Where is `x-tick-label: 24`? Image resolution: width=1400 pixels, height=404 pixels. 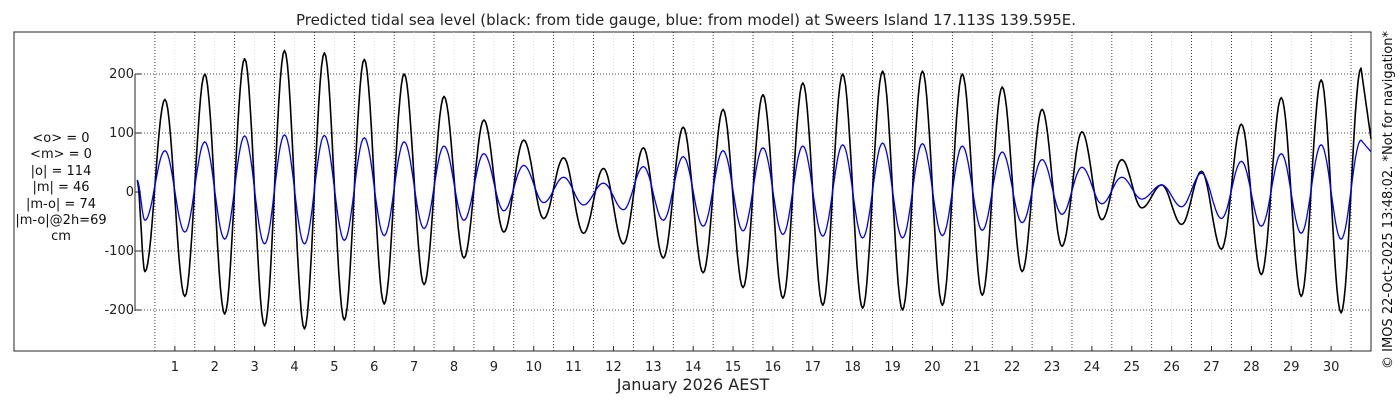
x-tick-label: 24 is located at coordinates (1092, 367).